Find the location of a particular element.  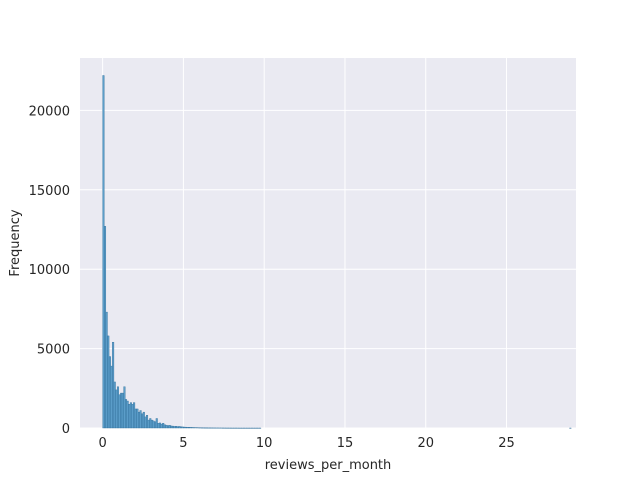

y-tick-label: 15000 is located at coordinates (49, 191).